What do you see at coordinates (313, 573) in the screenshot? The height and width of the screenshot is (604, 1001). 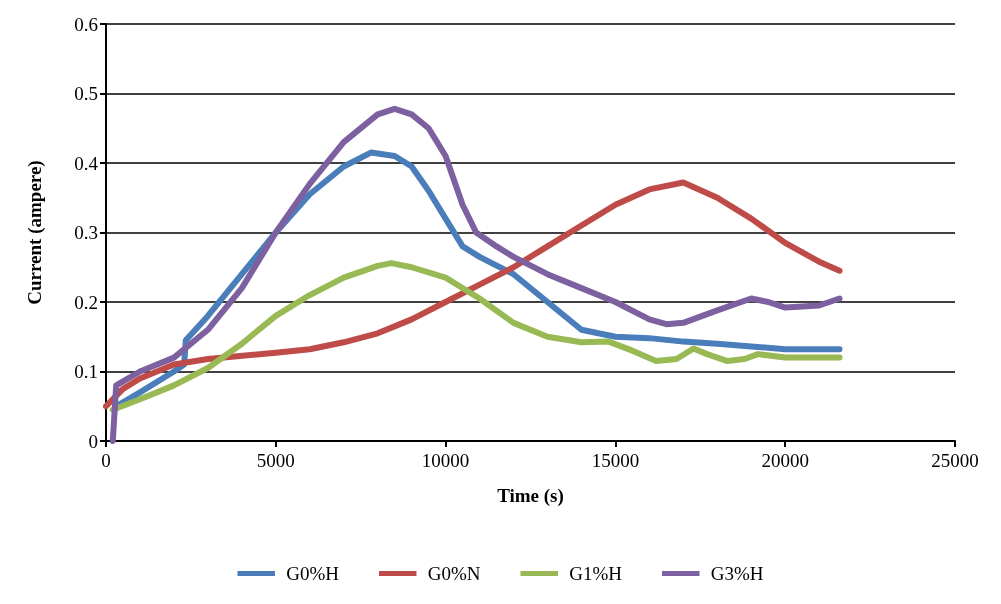 I see `legend-label: G0%H` at bounding box center [313, 573].